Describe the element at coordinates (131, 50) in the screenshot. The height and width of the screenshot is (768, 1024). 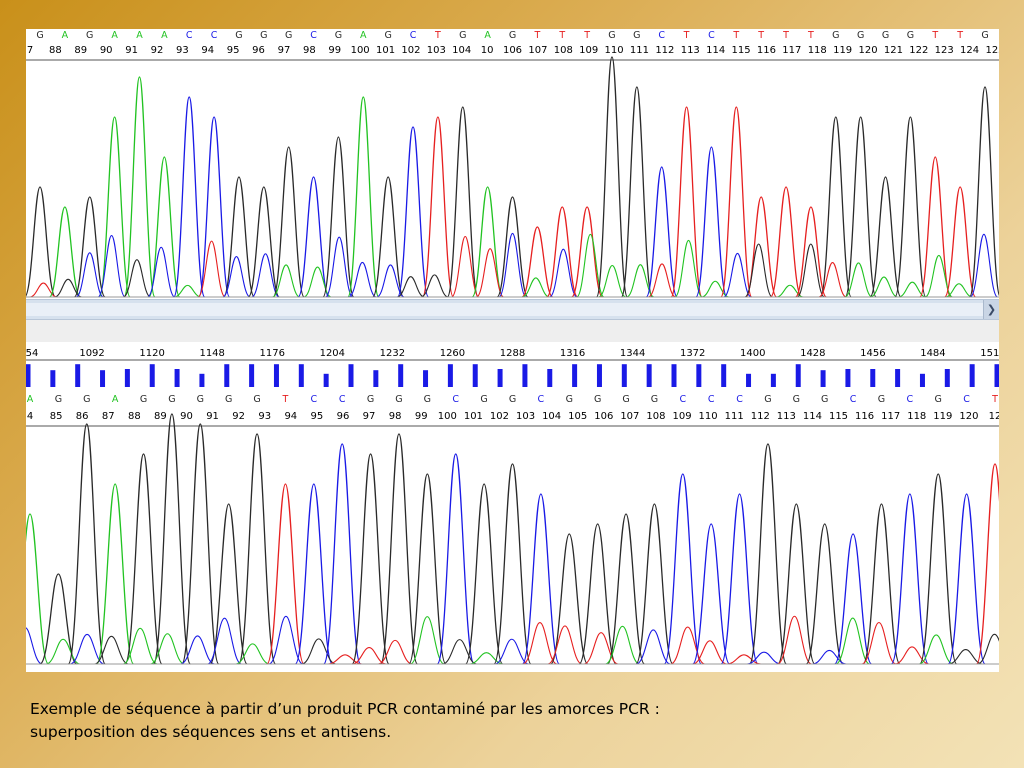
I see `position-label-forward: 91` at that location.